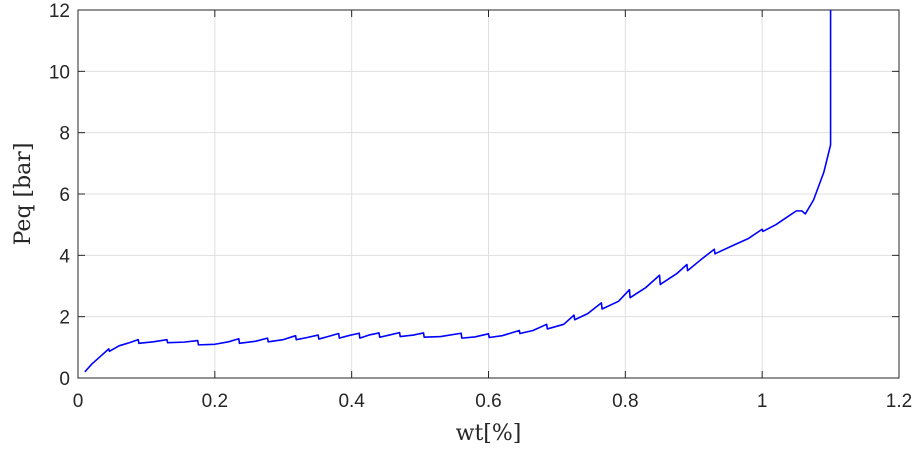 This screenshot has height=458, width=923. I want to click on y-tick-label: 6, so click(64, 195).